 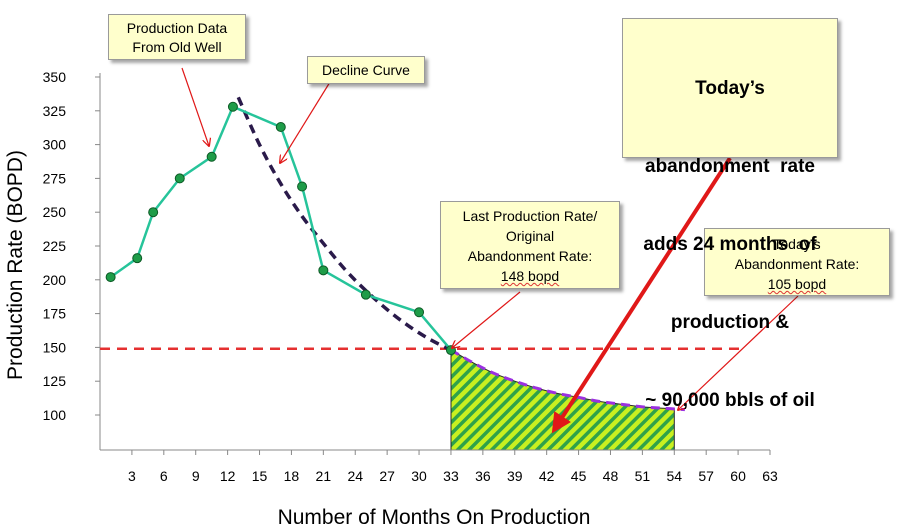 What do you see at coordinates (434, 517) in the screenshot?
I see `x-axis-title: Number of Months On Production` at bounding box center [434, 517].